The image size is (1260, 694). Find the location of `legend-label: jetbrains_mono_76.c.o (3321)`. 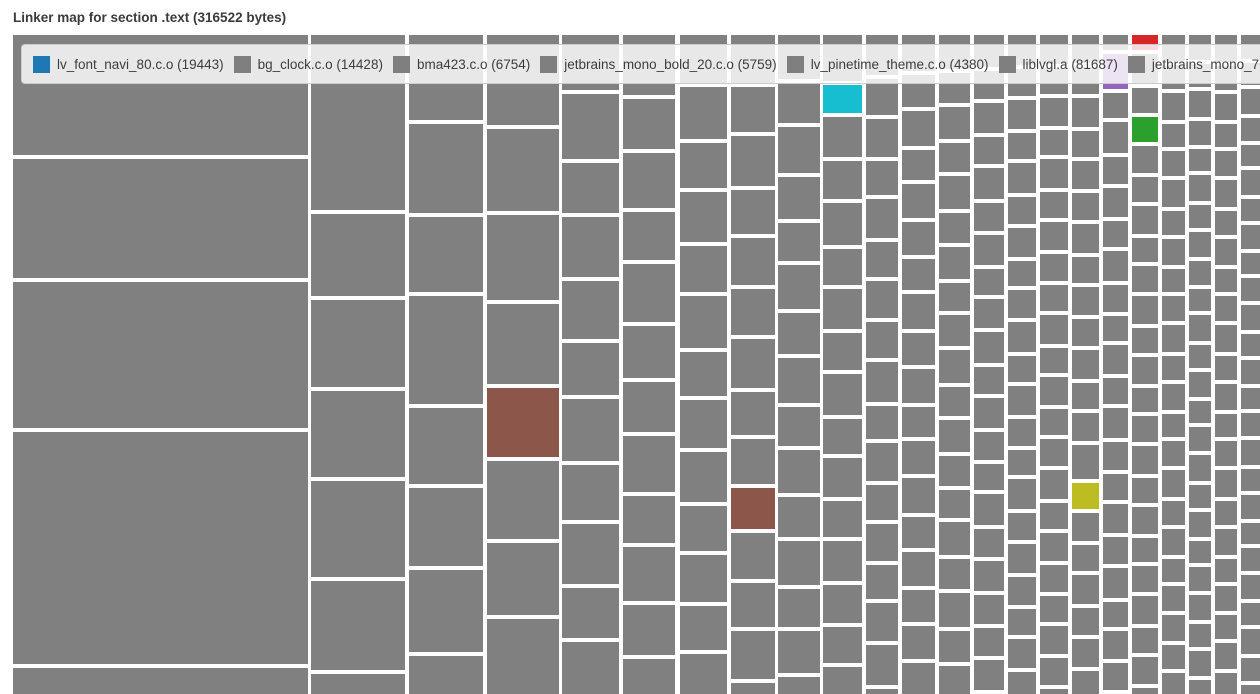

legend-label: jetbrains_mono_76.c.o (3321) is located at coordinates (1205, 64).